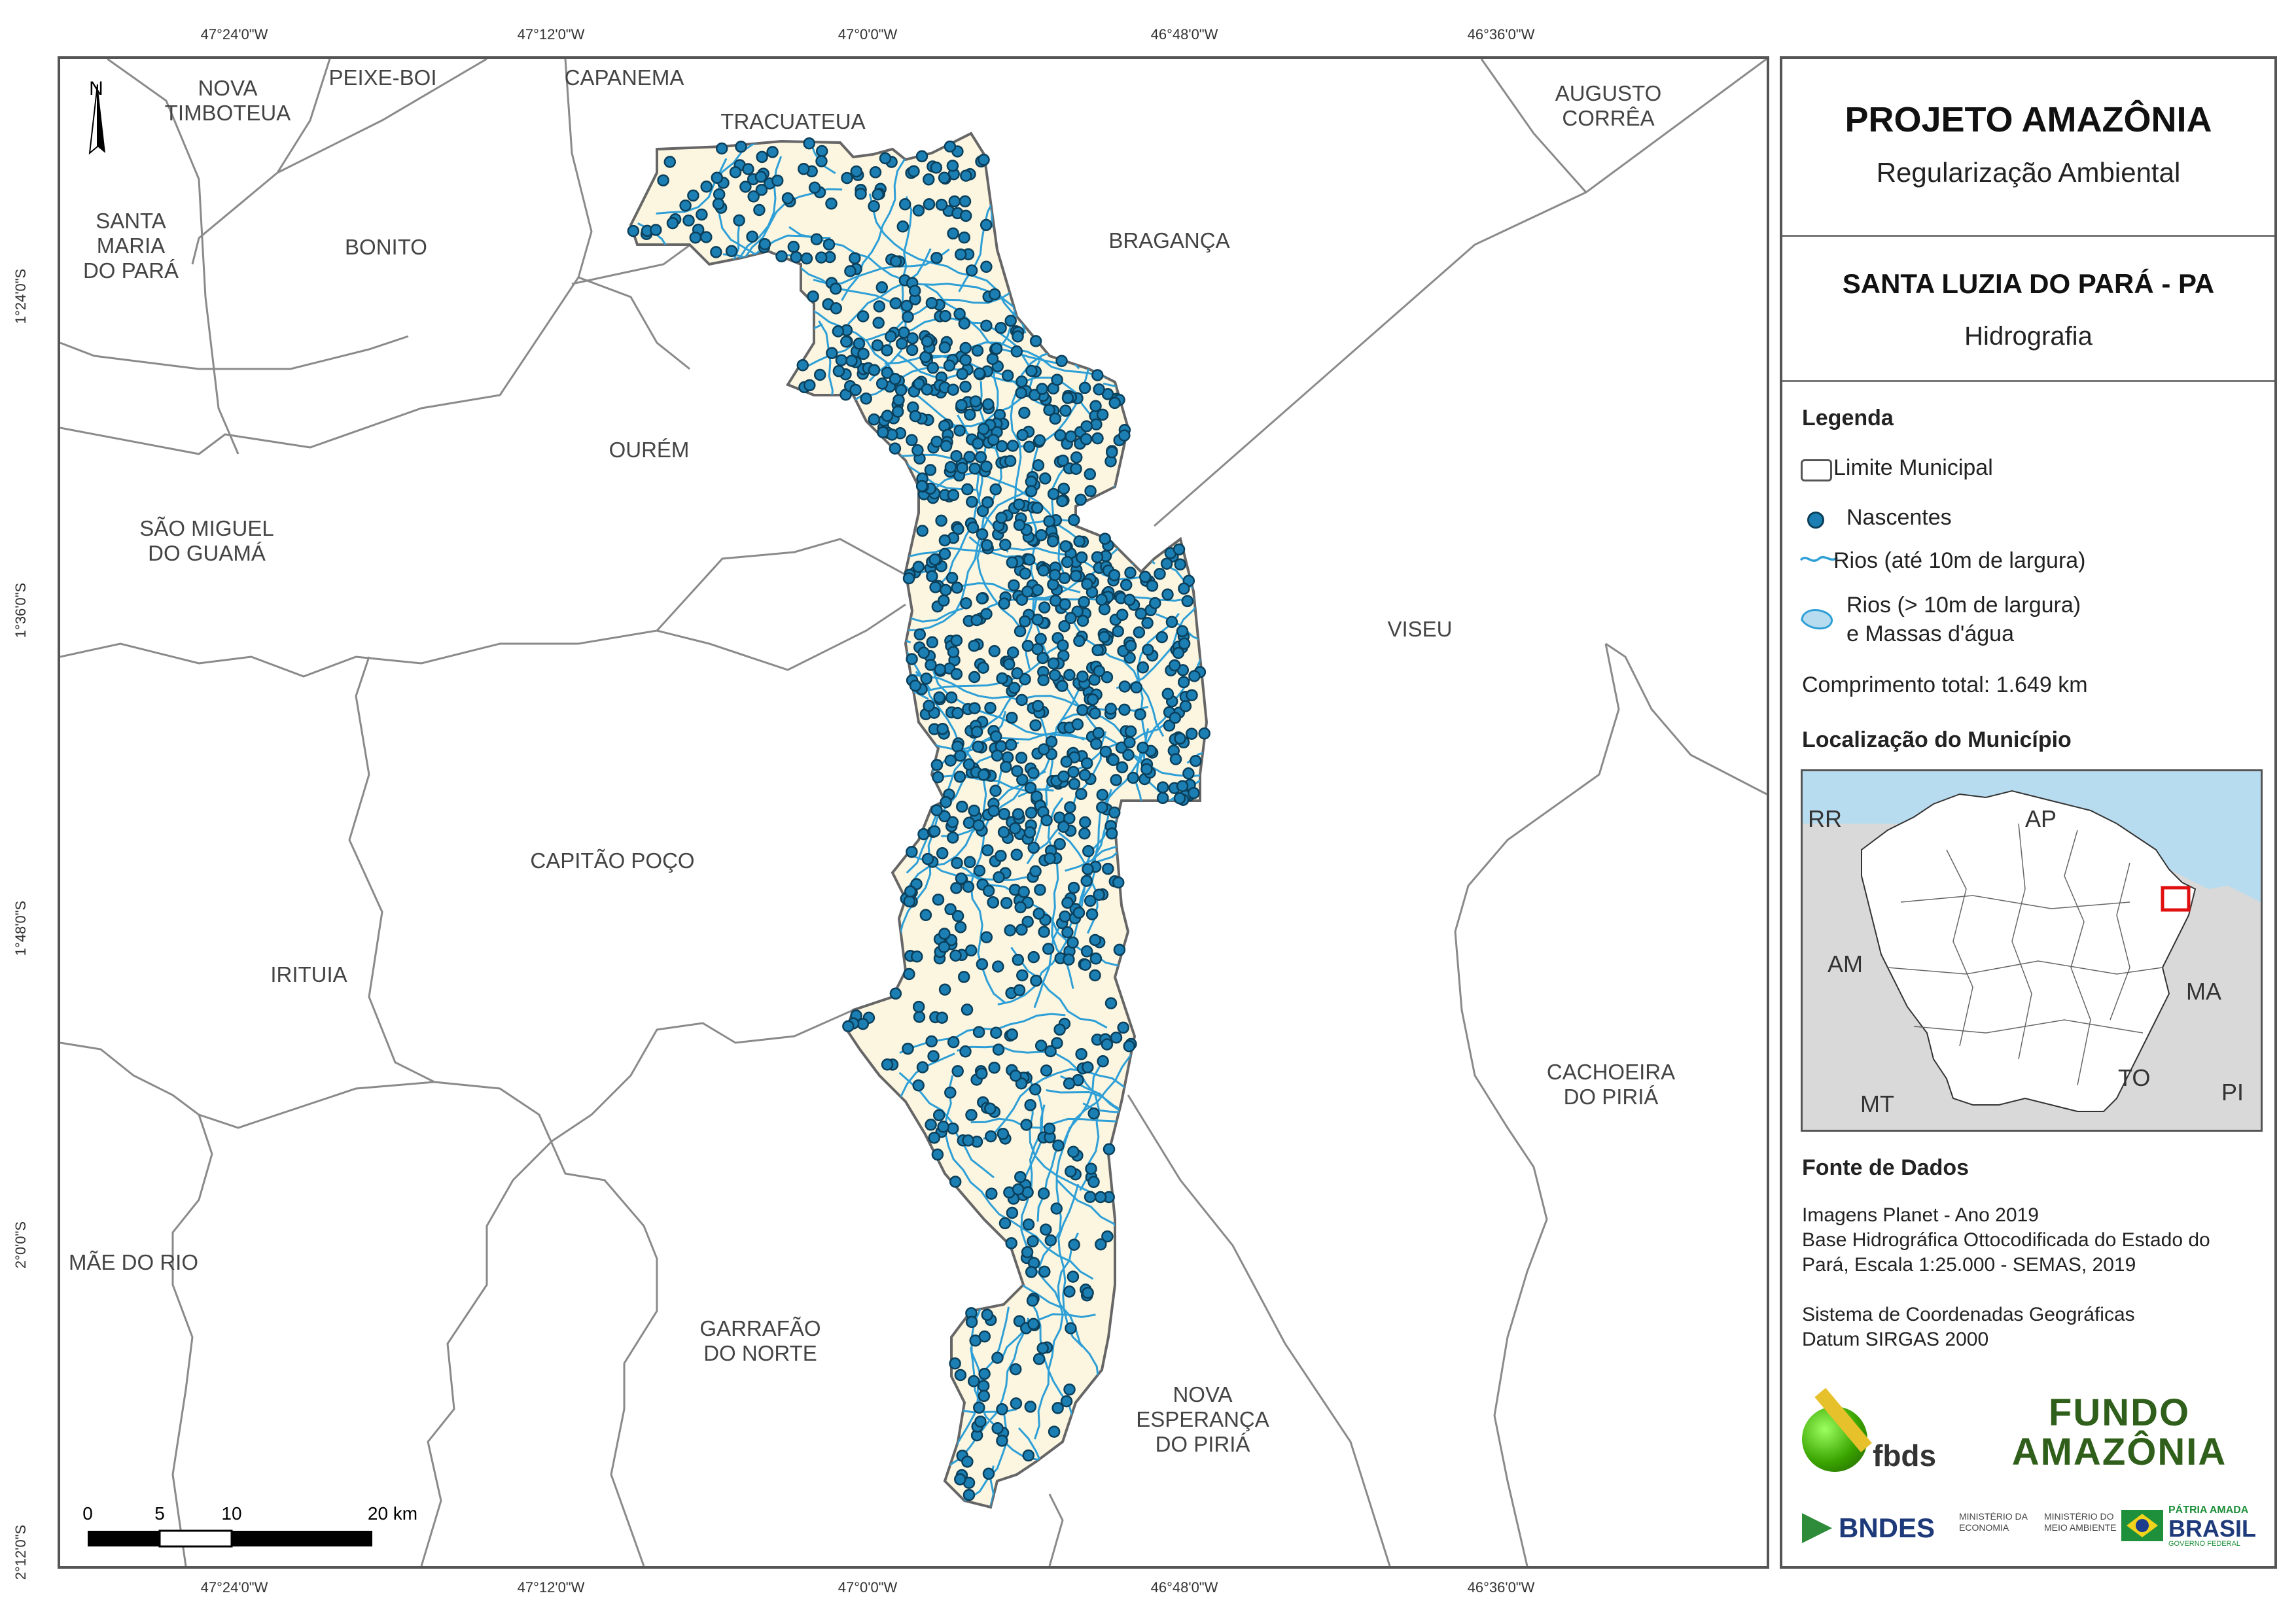 This screenshot has width=2296, height=1623. I want to click on governo-text: GOVERNO FEDERAL, so click(2205, 1544).